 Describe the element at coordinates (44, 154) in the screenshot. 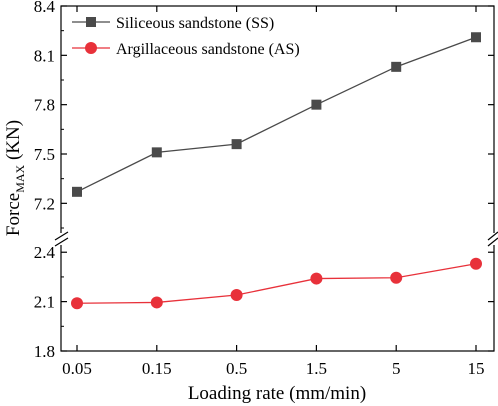

I see `y-tick-label: 7.5` at that location.